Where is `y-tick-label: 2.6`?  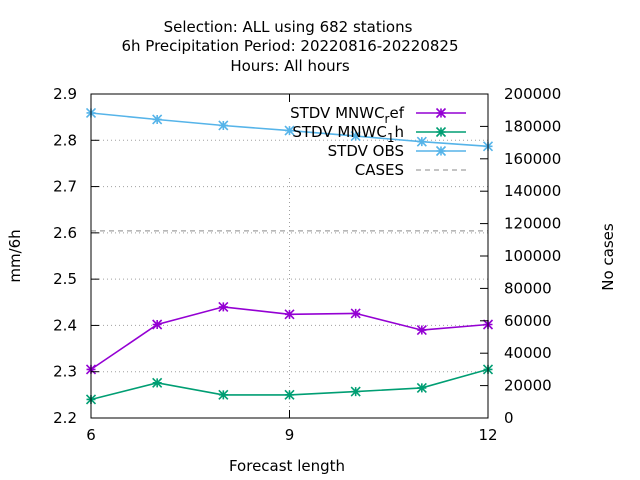
y-tick-label: 2.6 is located at coordinates (65, 233).